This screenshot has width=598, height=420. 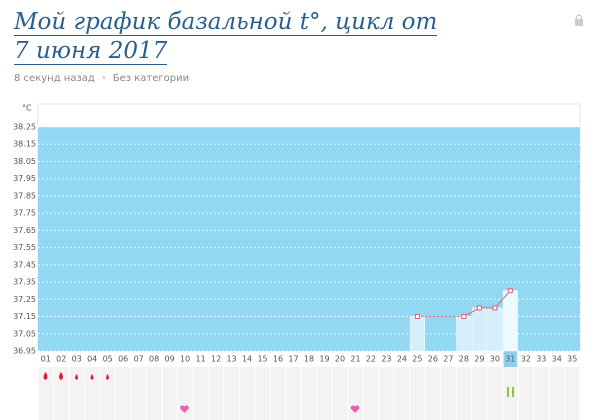 I want to click on x-tick-label: 27, so click(x=448, y=359).